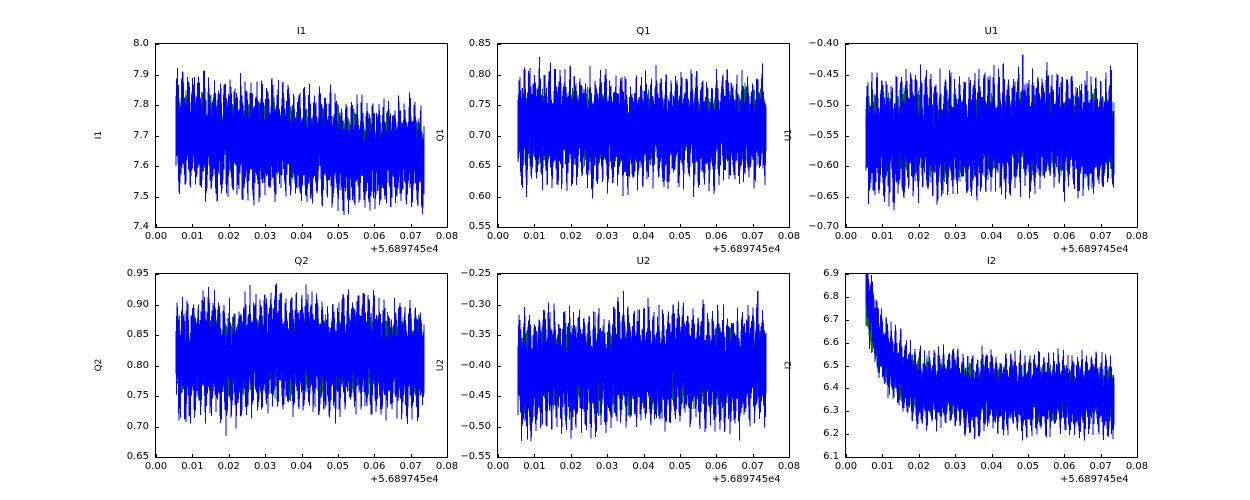 This screenshot has width=1250, height=500. Describe the element at coordinates (991, 261) in the screenshot. I see `panel-title: I2` at that location.